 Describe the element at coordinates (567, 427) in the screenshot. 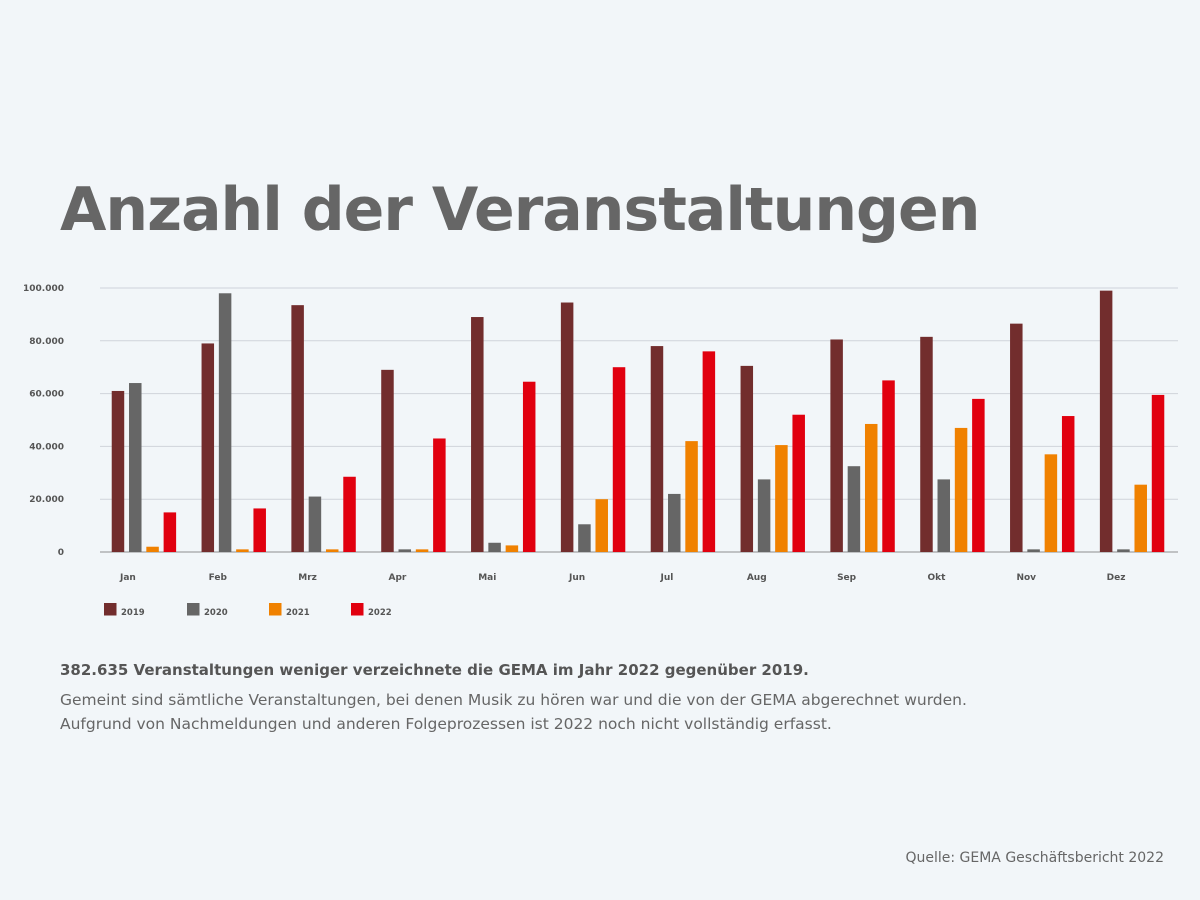

I see `bar-jun-2019` at that location.